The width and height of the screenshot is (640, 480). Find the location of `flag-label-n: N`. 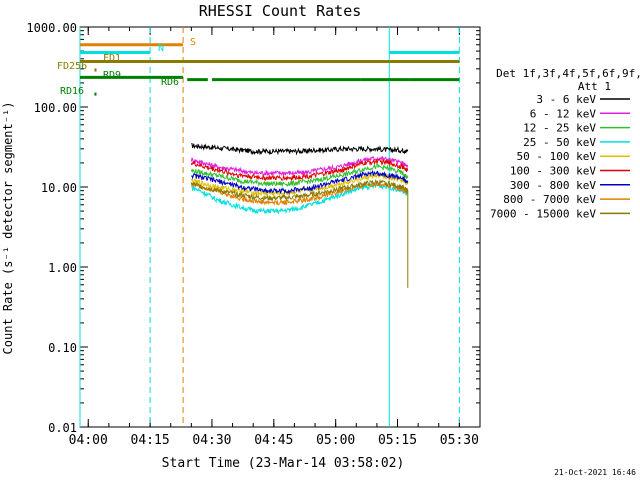

flag-label-n: N is located at coordinates (161, 48).